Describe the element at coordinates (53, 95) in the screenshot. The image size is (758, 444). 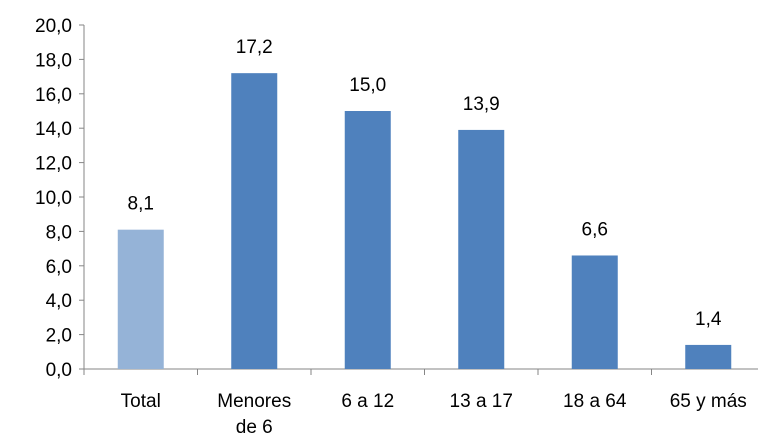
I see `y-tick-label: 16,0` at that location.